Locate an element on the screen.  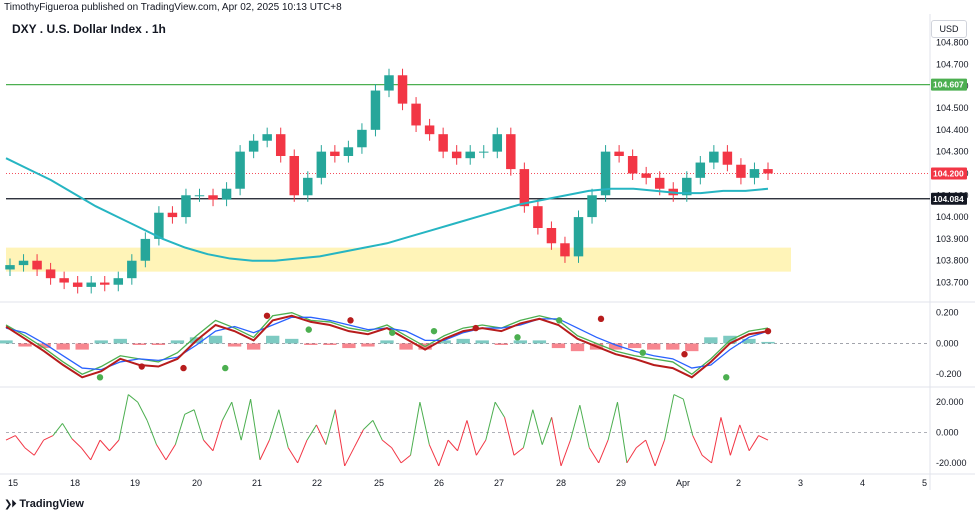
price-level-label: 104.200 is located at coordinates (948, 173).